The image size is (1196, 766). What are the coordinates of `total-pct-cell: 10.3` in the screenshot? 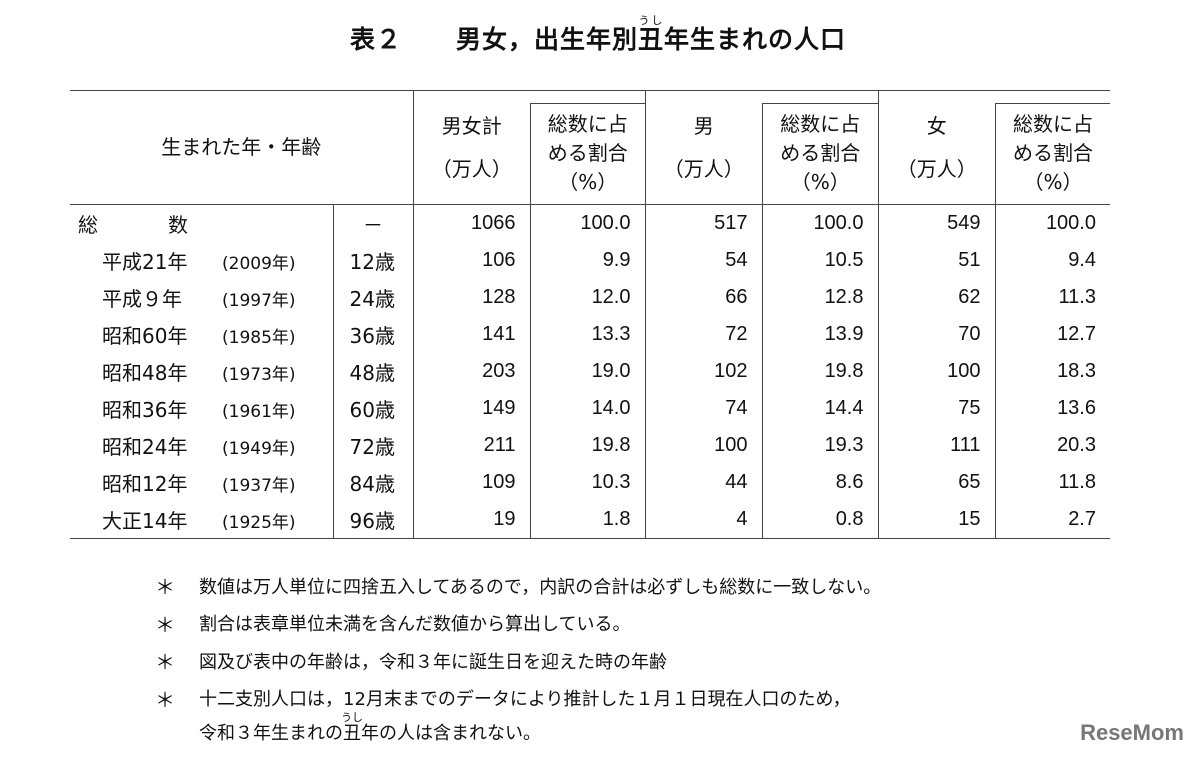 It's located at (587, 482).